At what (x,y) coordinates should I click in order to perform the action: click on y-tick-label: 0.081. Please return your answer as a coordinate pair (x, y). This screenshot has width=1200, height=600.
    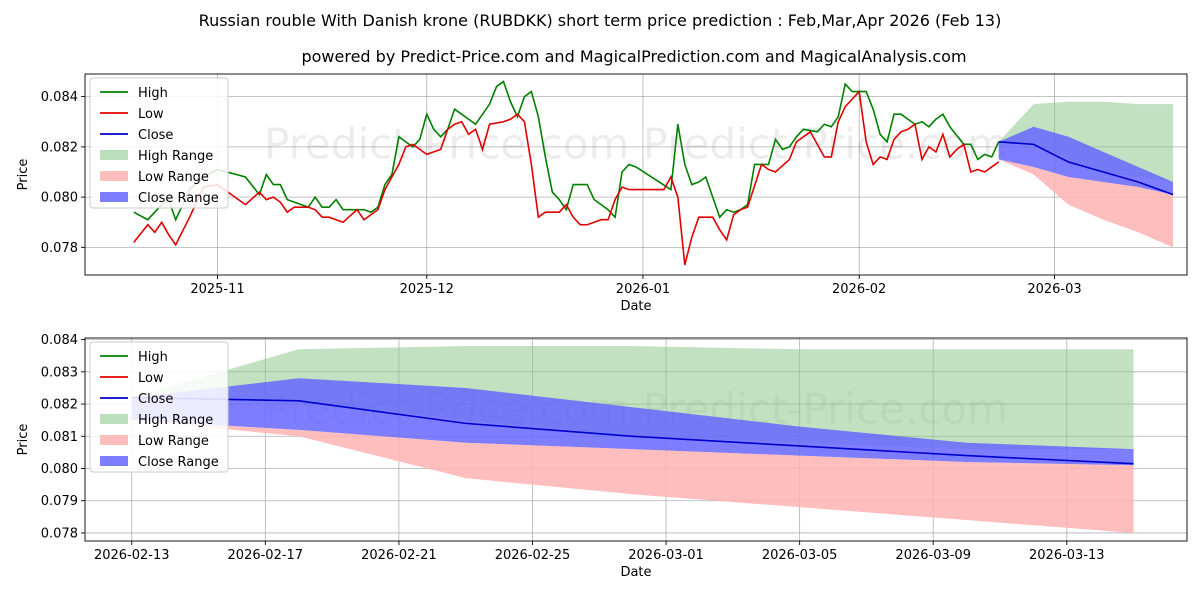
    Looking at the image, I should click on (59, 437).